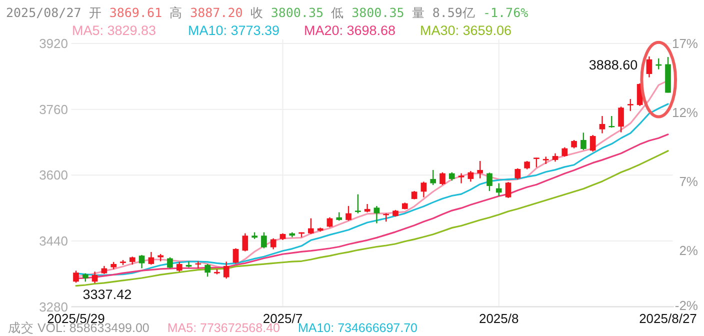 Image resolution: width=704 pixels, height=336 pixels. Describe the element at coordinates (668, 318) in the screenshot. I see `x-tick-label: 2025/8/27` at that location.